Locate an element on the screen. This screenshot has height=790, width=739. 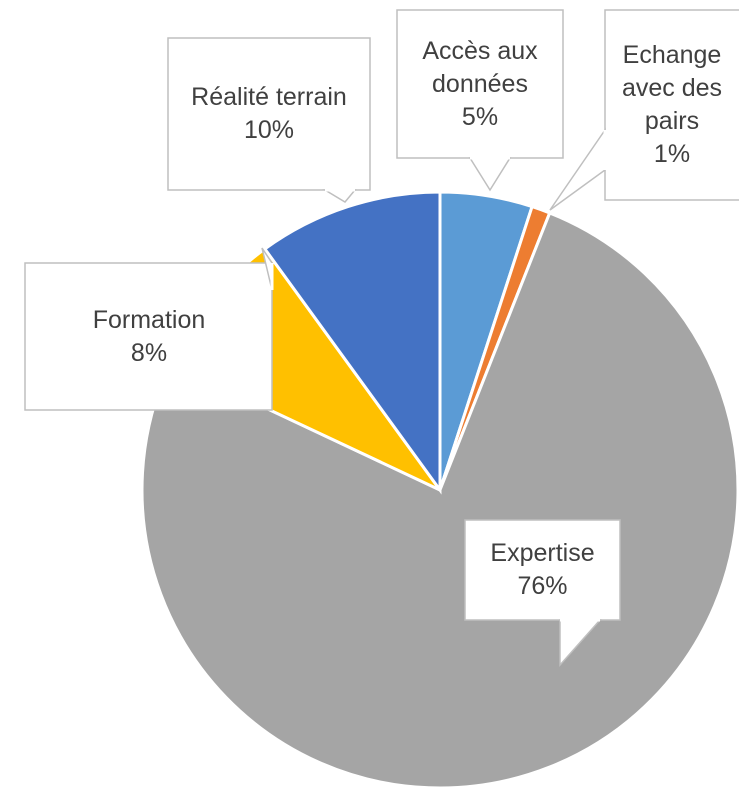
label-value: 10% is located at coordinates (269, 130).